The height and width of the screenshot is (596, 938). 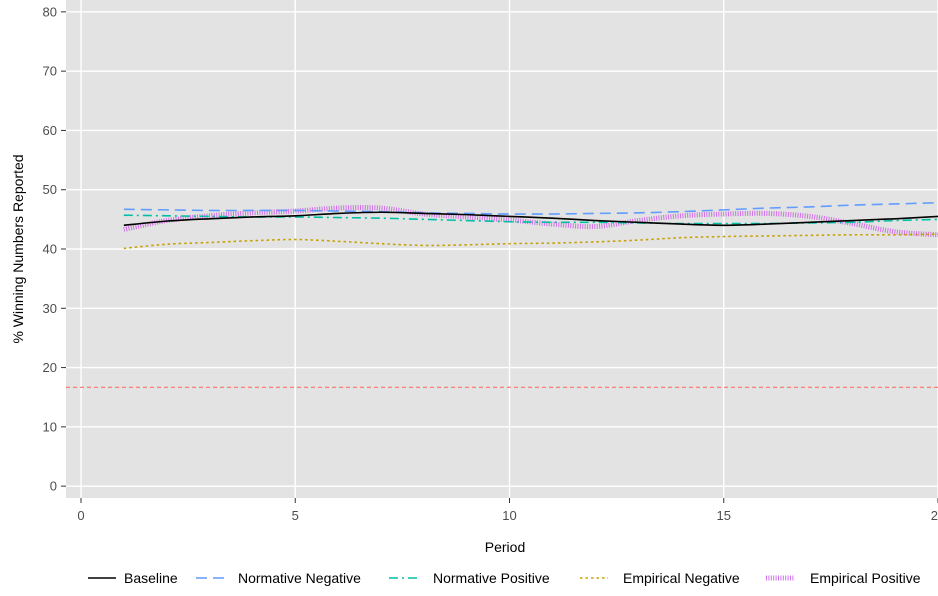 What do you see at coordinates (530, 208) in the screenshot?
I see `series-line-normative-negative` at bounding box center [530, 208].